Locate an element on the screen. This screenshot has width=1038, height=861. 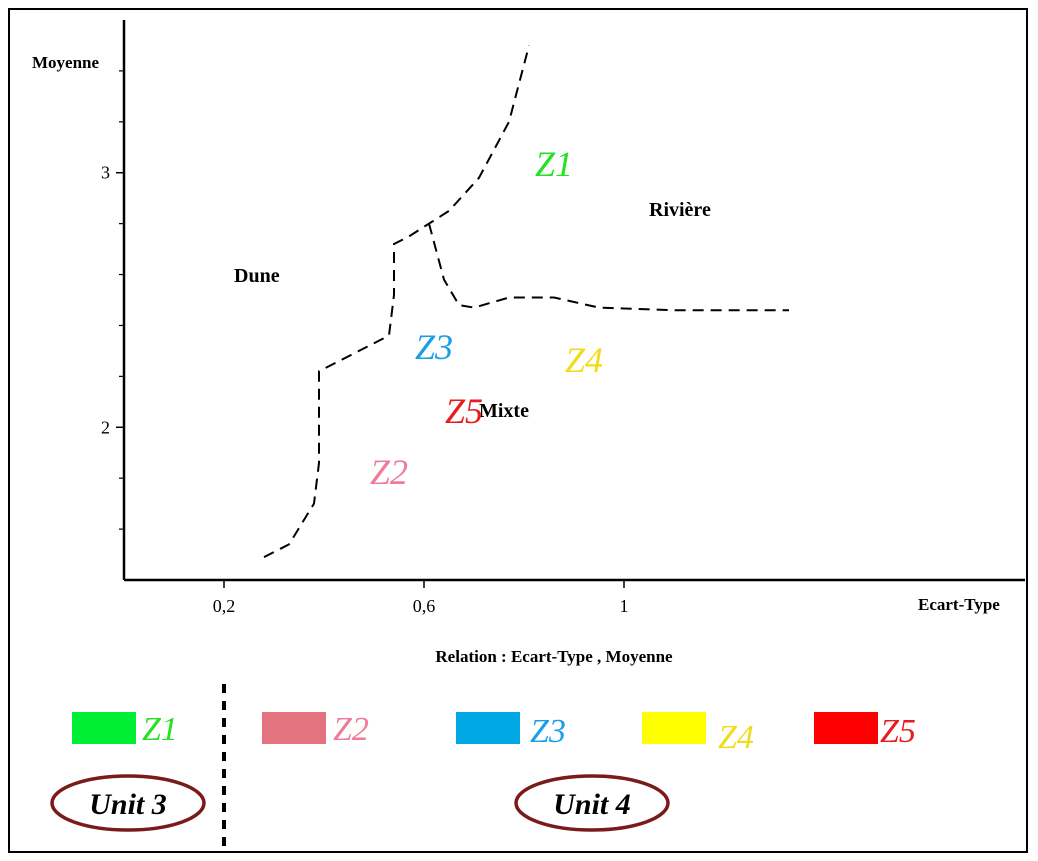
y-tick-label-1: 3 is located at coordinates (105, 173).